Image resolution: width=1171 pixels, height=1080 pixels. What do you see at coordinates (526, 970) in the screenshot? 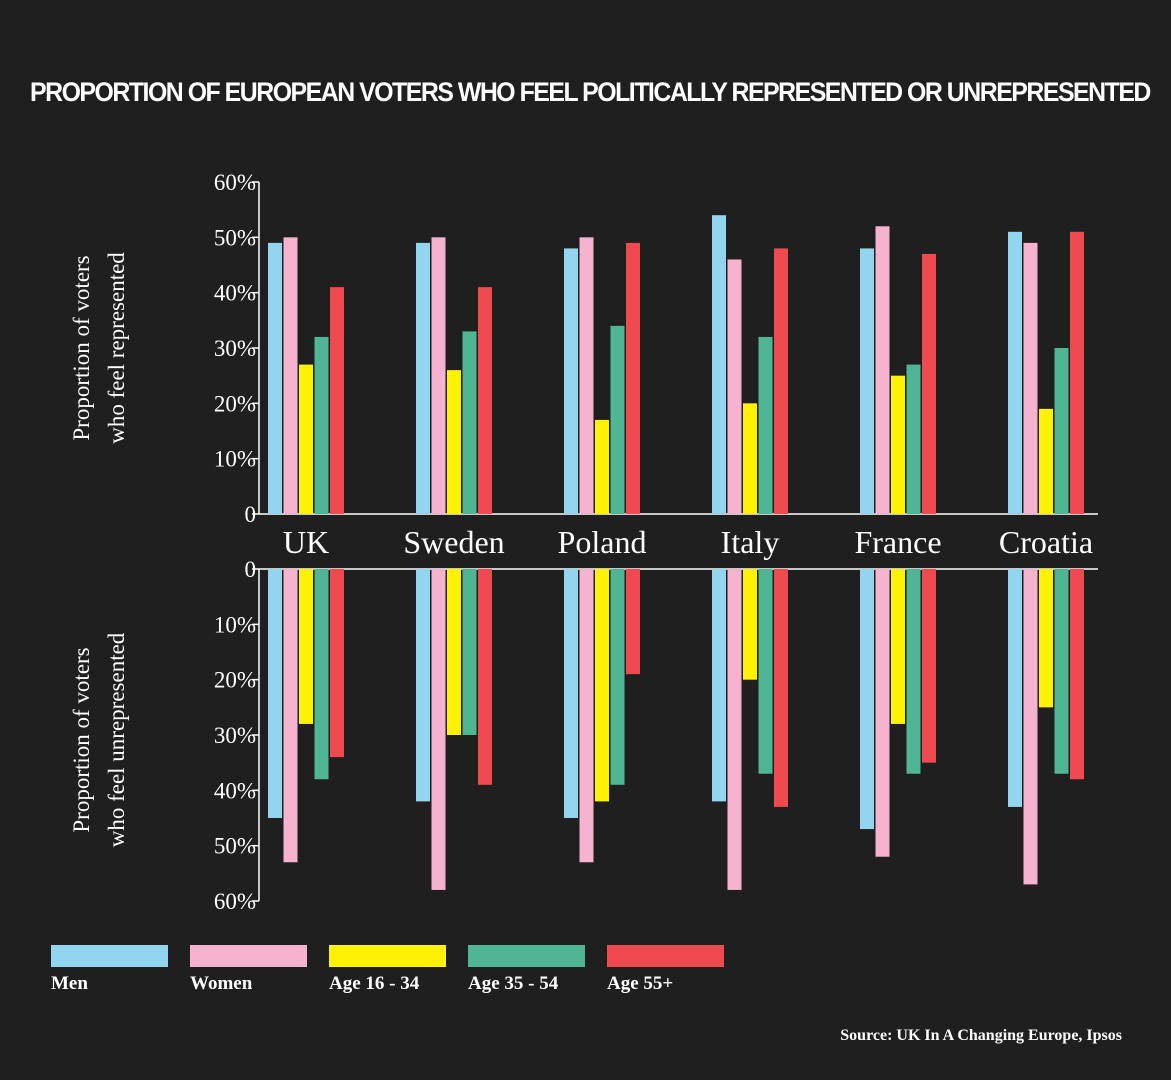
I see `legend-item: Age 35 - 54` at bounding box center [526, 970].